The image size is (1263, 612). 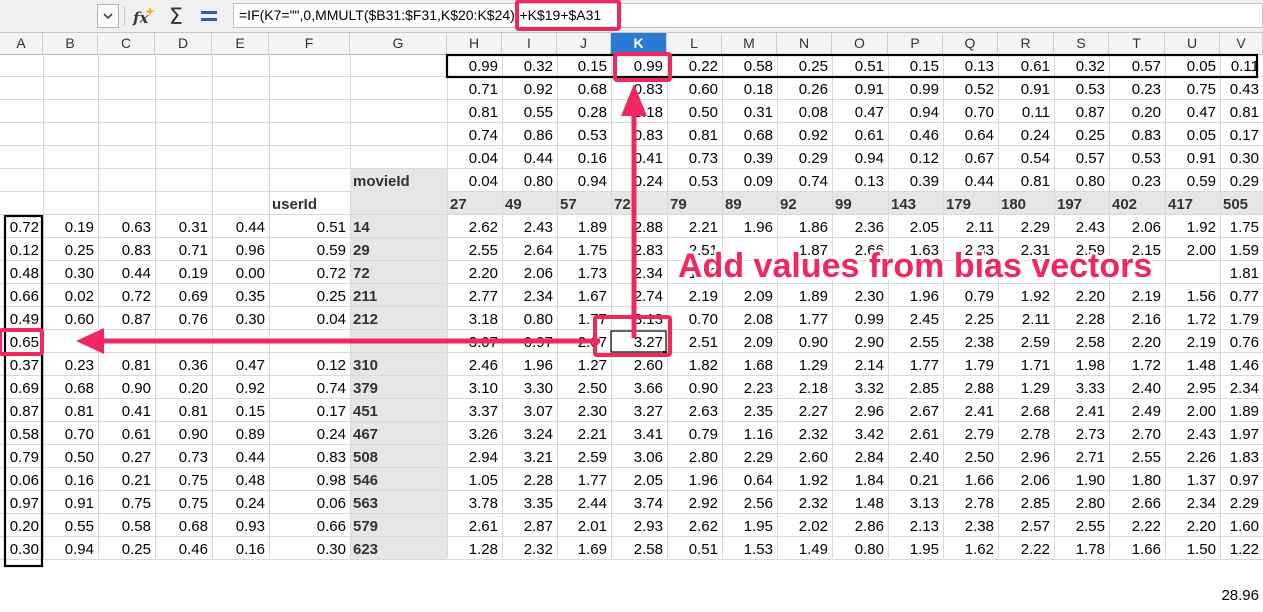 I want to click on prediction-cell: 0.70, so click(x=703, y=319).